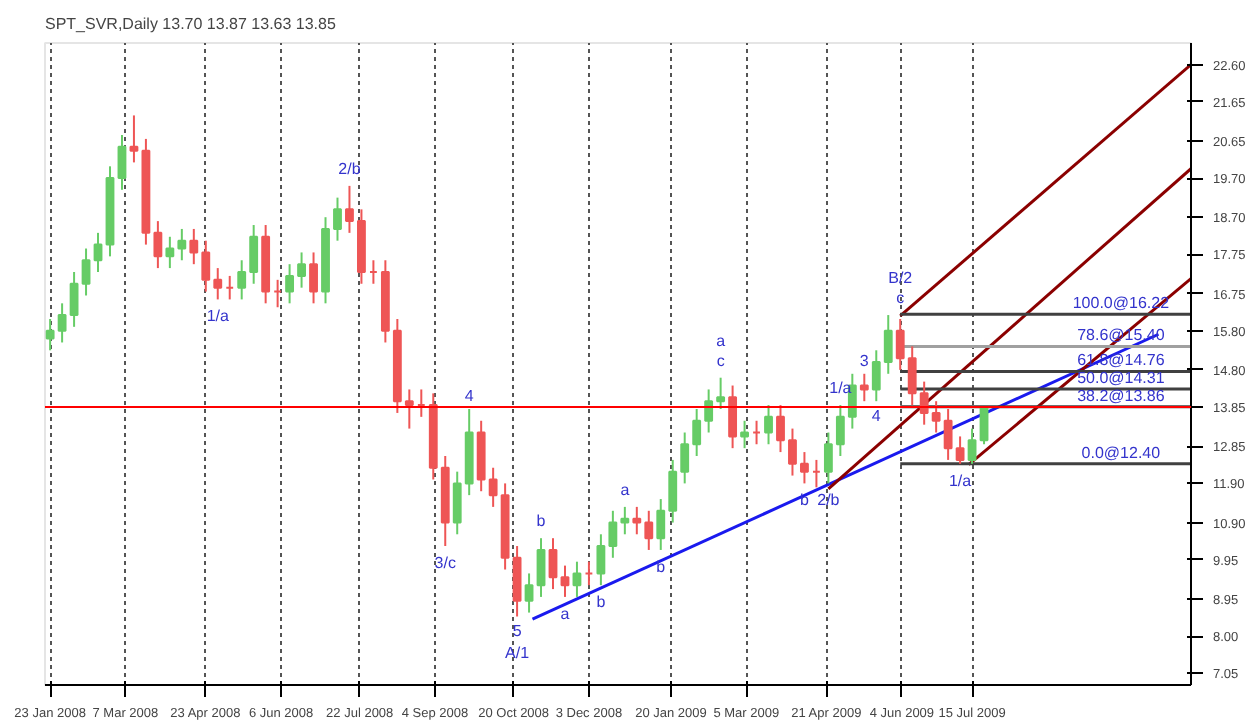  I want to click on annotation: 0.0@12.40, so click(1121, 452).